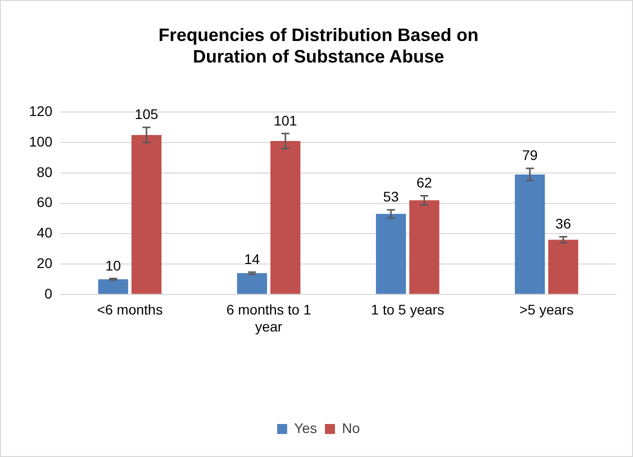 The width and height of the screenshot is (633, 457). What do you see at coordinates (129, 310) in the screenshot?
I see `x-tick-label: <6 months` at bounding box center [129, 310].